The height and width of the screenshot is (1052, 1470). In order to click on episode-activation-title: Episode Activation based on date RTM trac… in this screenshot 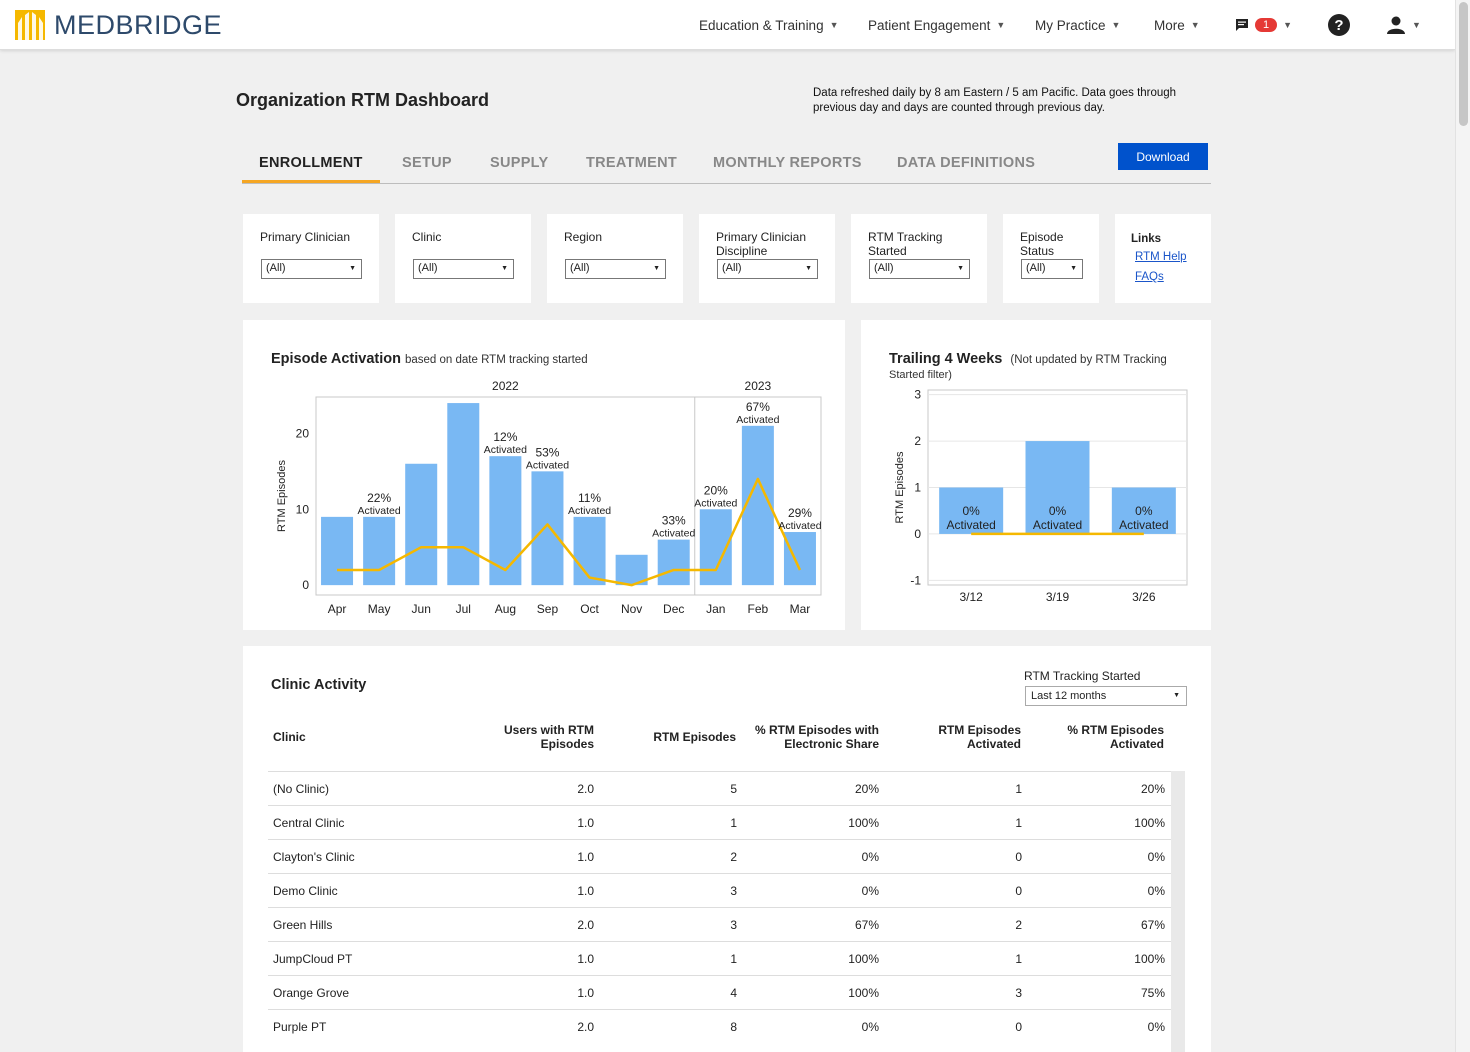, I will do `click(429, 359)`.